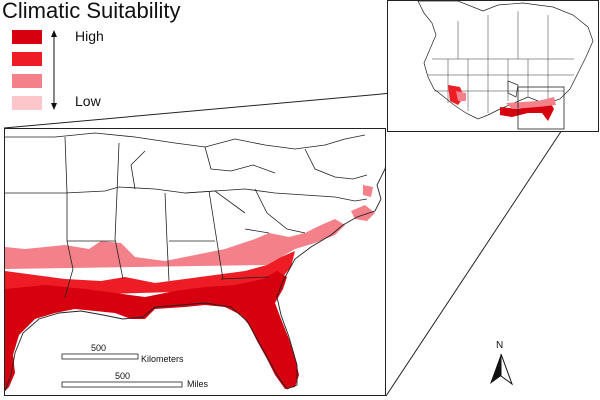 The height and width of the screenshot is (400, 600). What do you see at coordinates (123, 376) in the screenshot?
I see `scale-mi-value: 500` at bounding box center [123, 376].